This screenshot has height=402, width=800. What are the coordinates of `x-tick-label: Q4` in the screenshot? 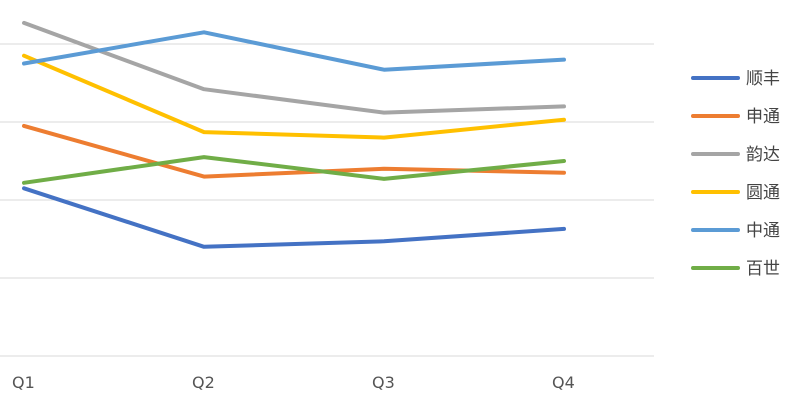 It's located at (563, 382).